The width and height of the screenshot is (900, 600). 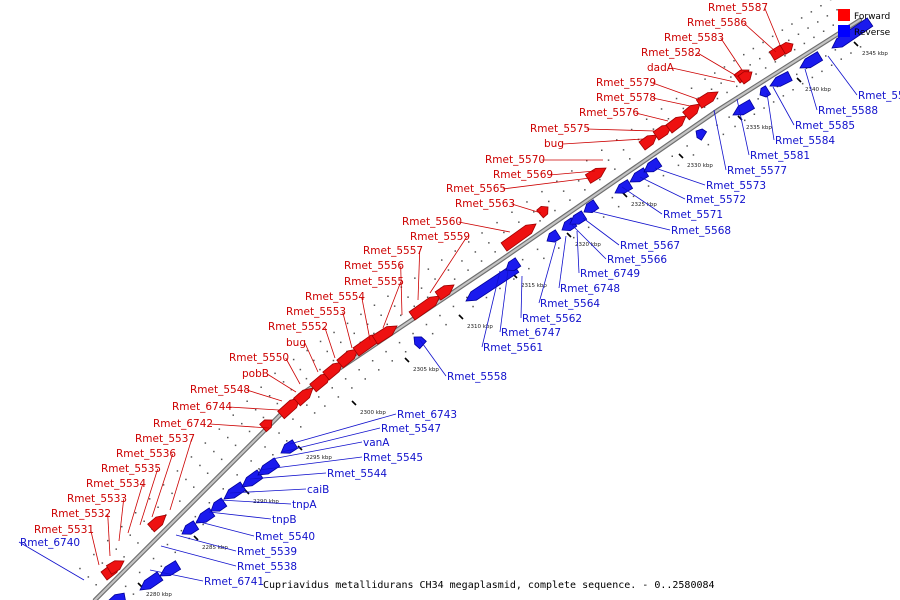 I want to click on reverse-gene-label: Rmet_5564, so click(x=570, y=304).